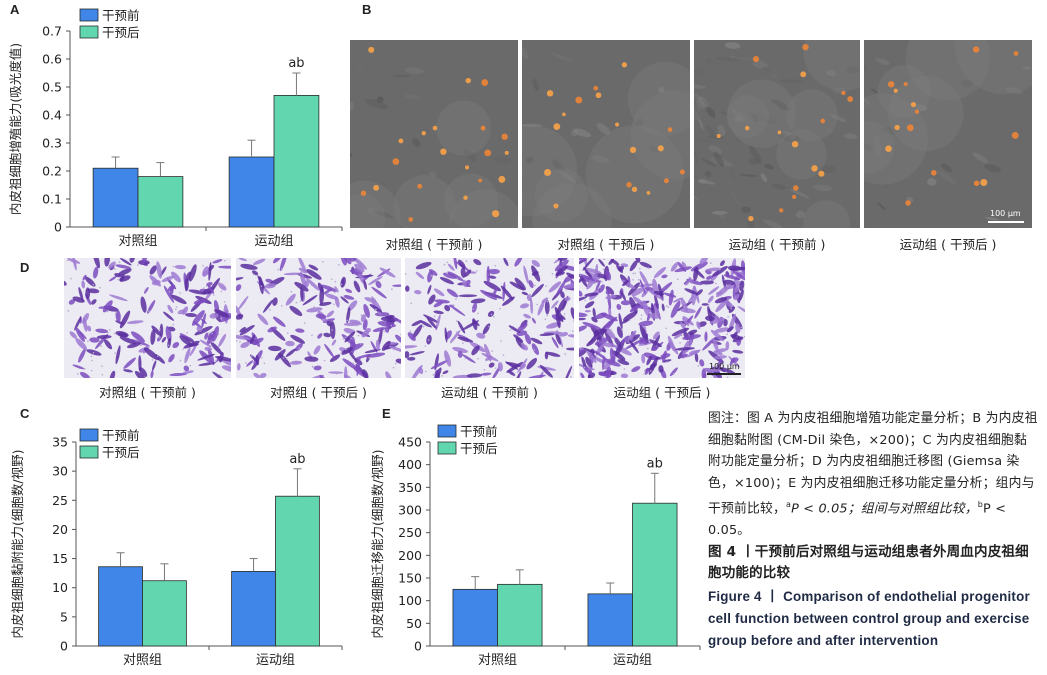 Image resolution: width=1047 pixels, height=675 pixels. Describe the element at coordinates (367, 9) in the screenshot. I see `panel-letter-b: B` at that location.